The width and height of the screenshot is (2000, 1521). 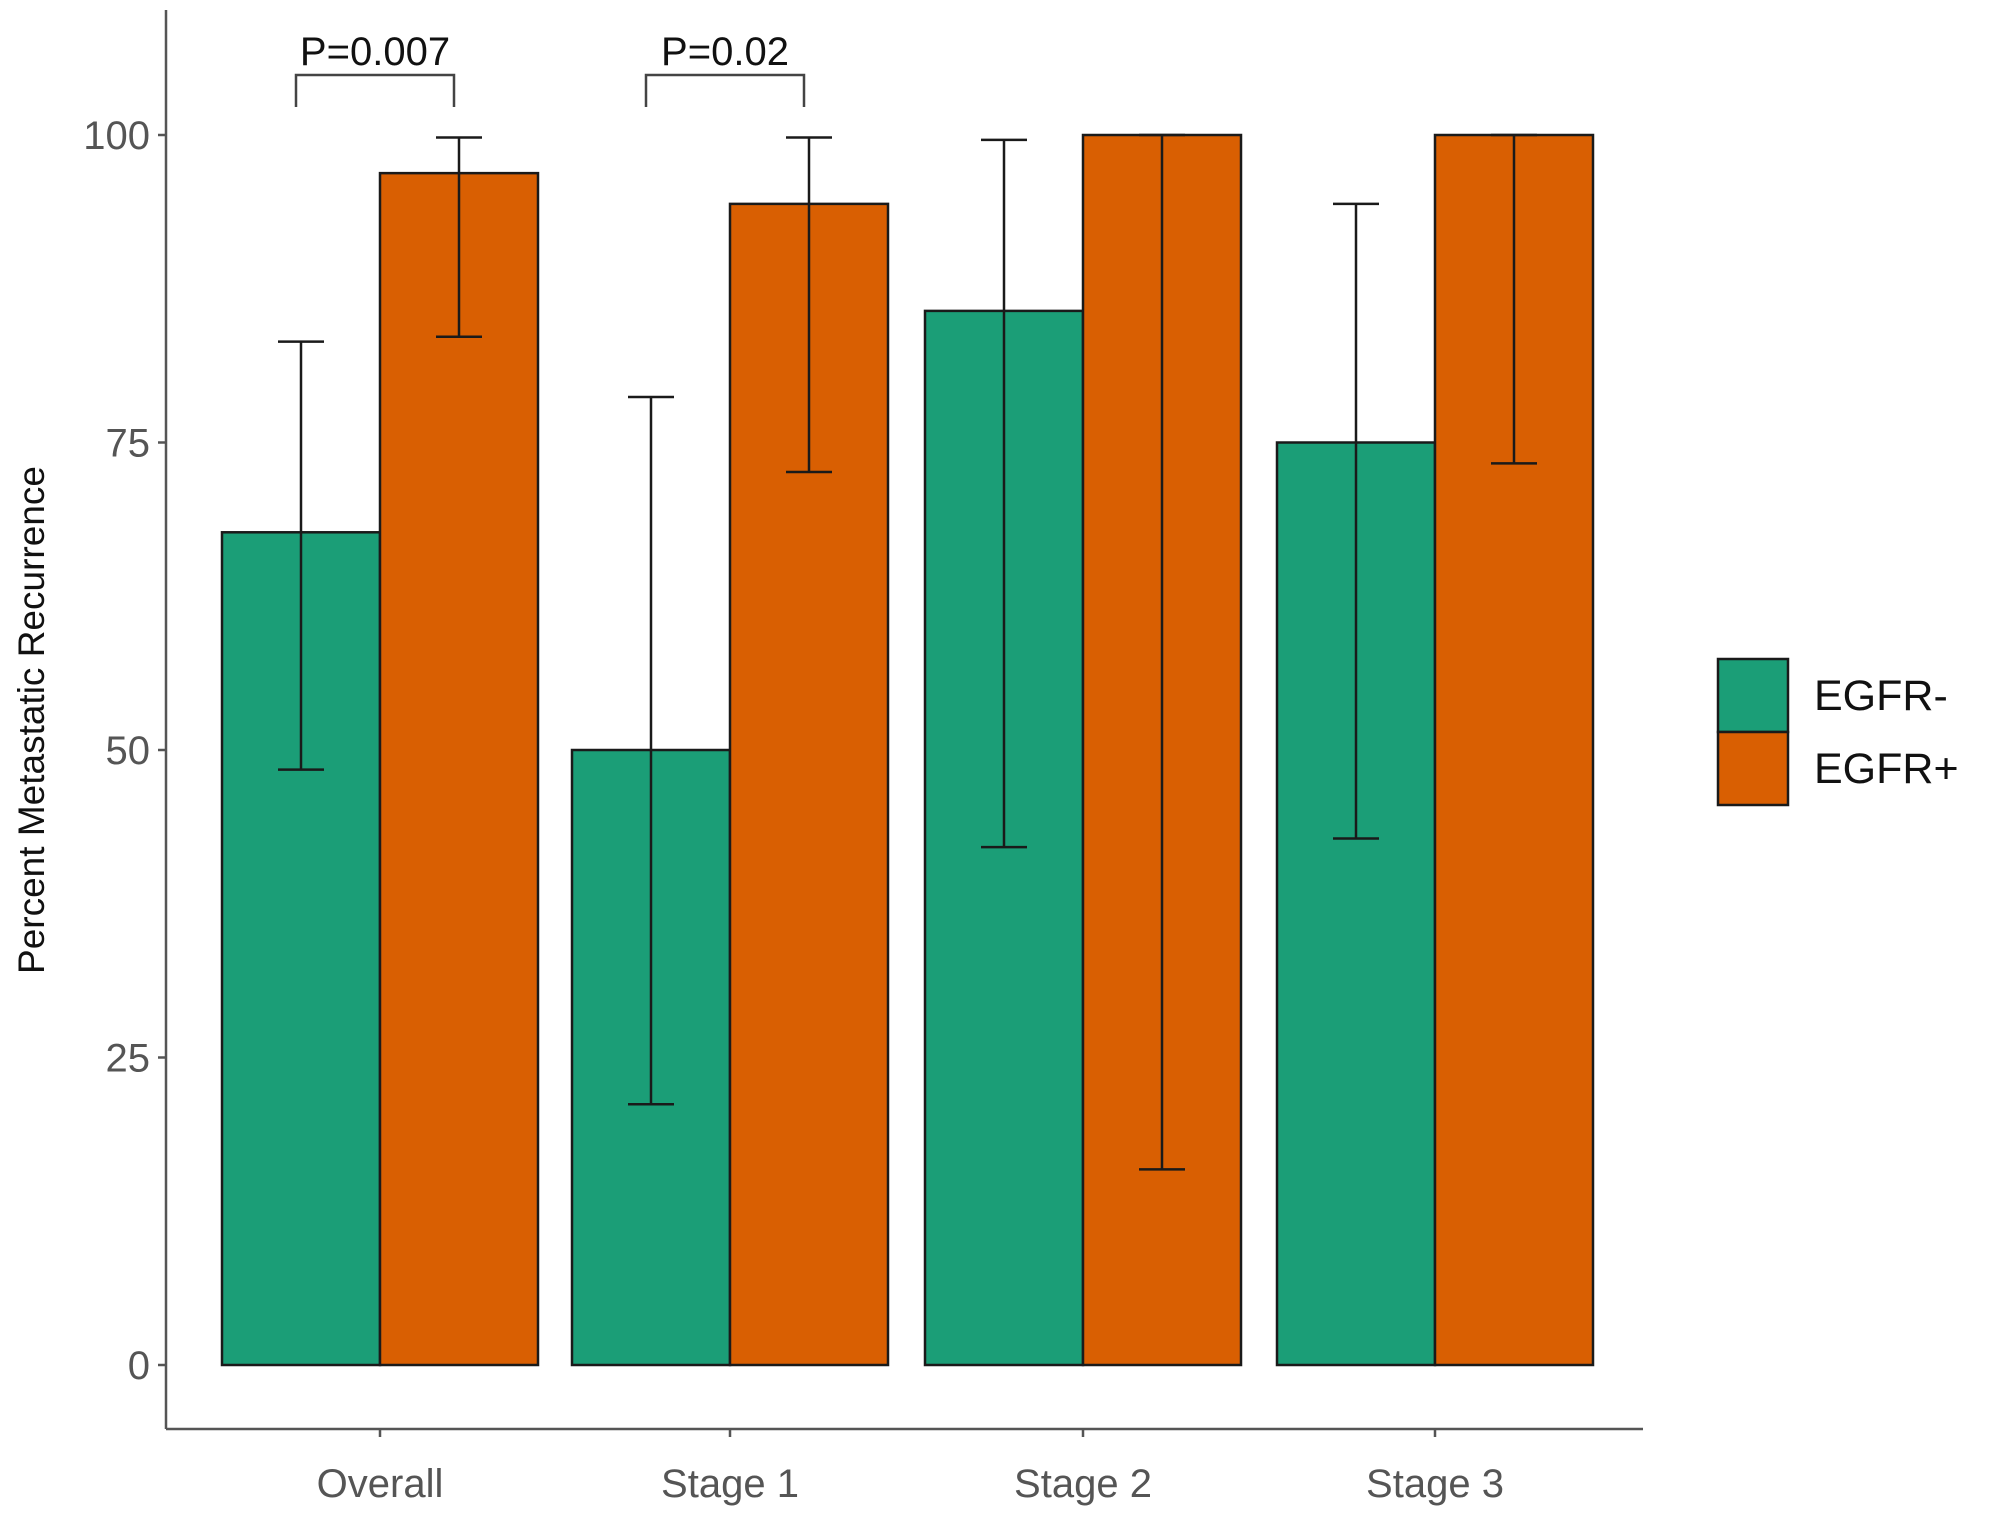 What do you see at coordinates (550, 68) in the screenshot?
I see `significance-annotations: P=0.007 P=0.02` at bounding box center [550, 68].